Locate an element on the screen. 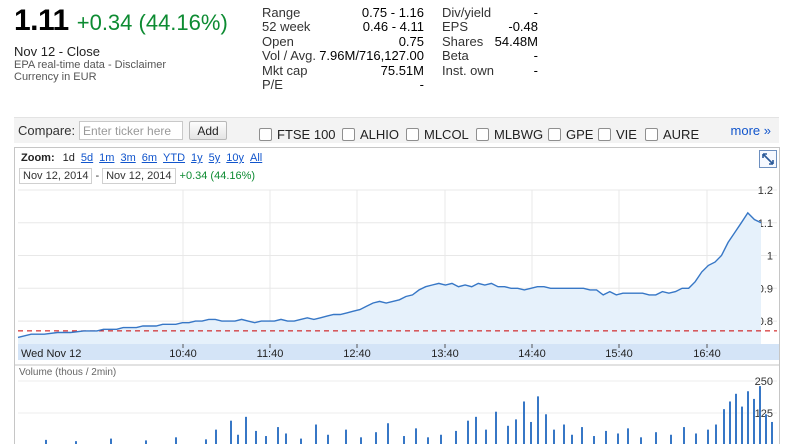 This screenshot has height=444, width=791. compare-ticker: GPE is located at coordinates (570, 134).